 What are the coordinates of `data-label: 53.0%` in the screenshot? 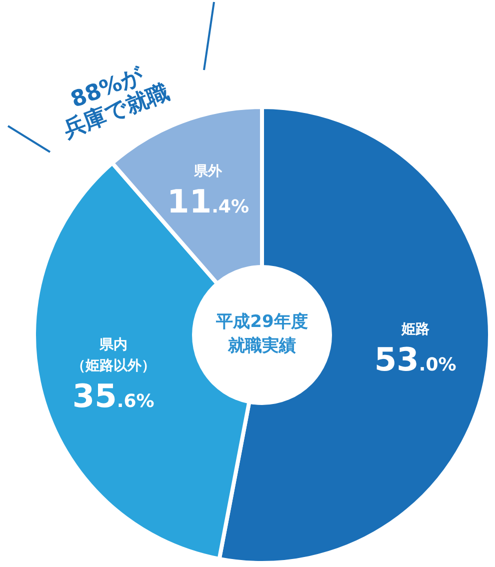 It's located at (415, 360).